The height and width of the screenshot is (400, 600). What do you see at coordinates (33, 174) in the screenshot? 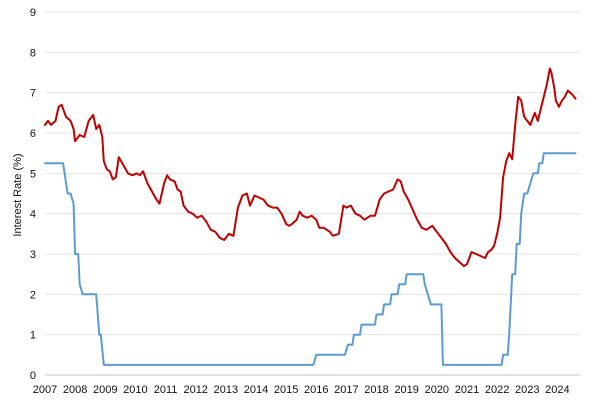
I see `y-tick-label: 5` at bounding box center [33, 174].